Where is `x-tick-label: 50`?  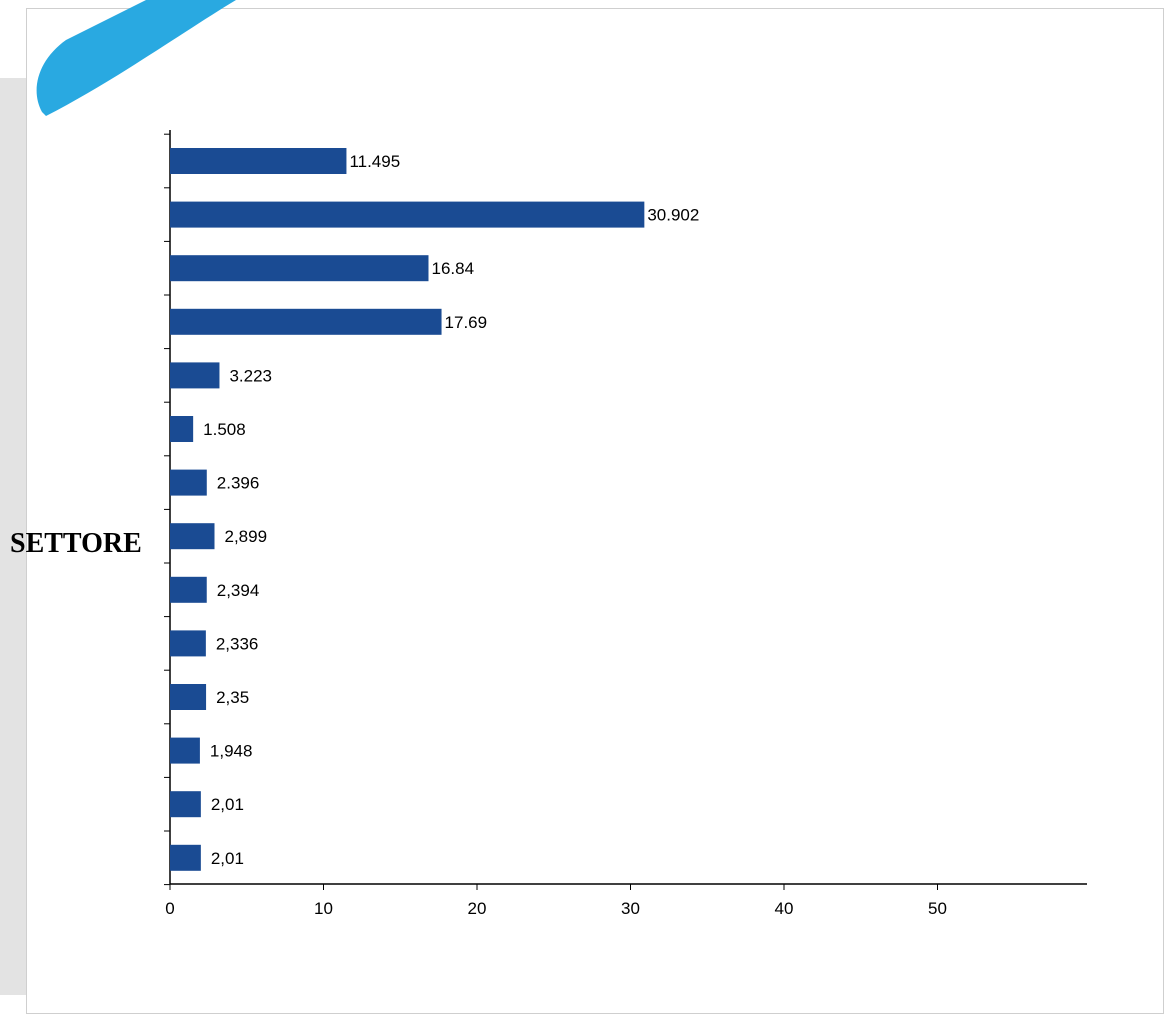 x-tick-label: 50 is located at coordinates (937, 908).